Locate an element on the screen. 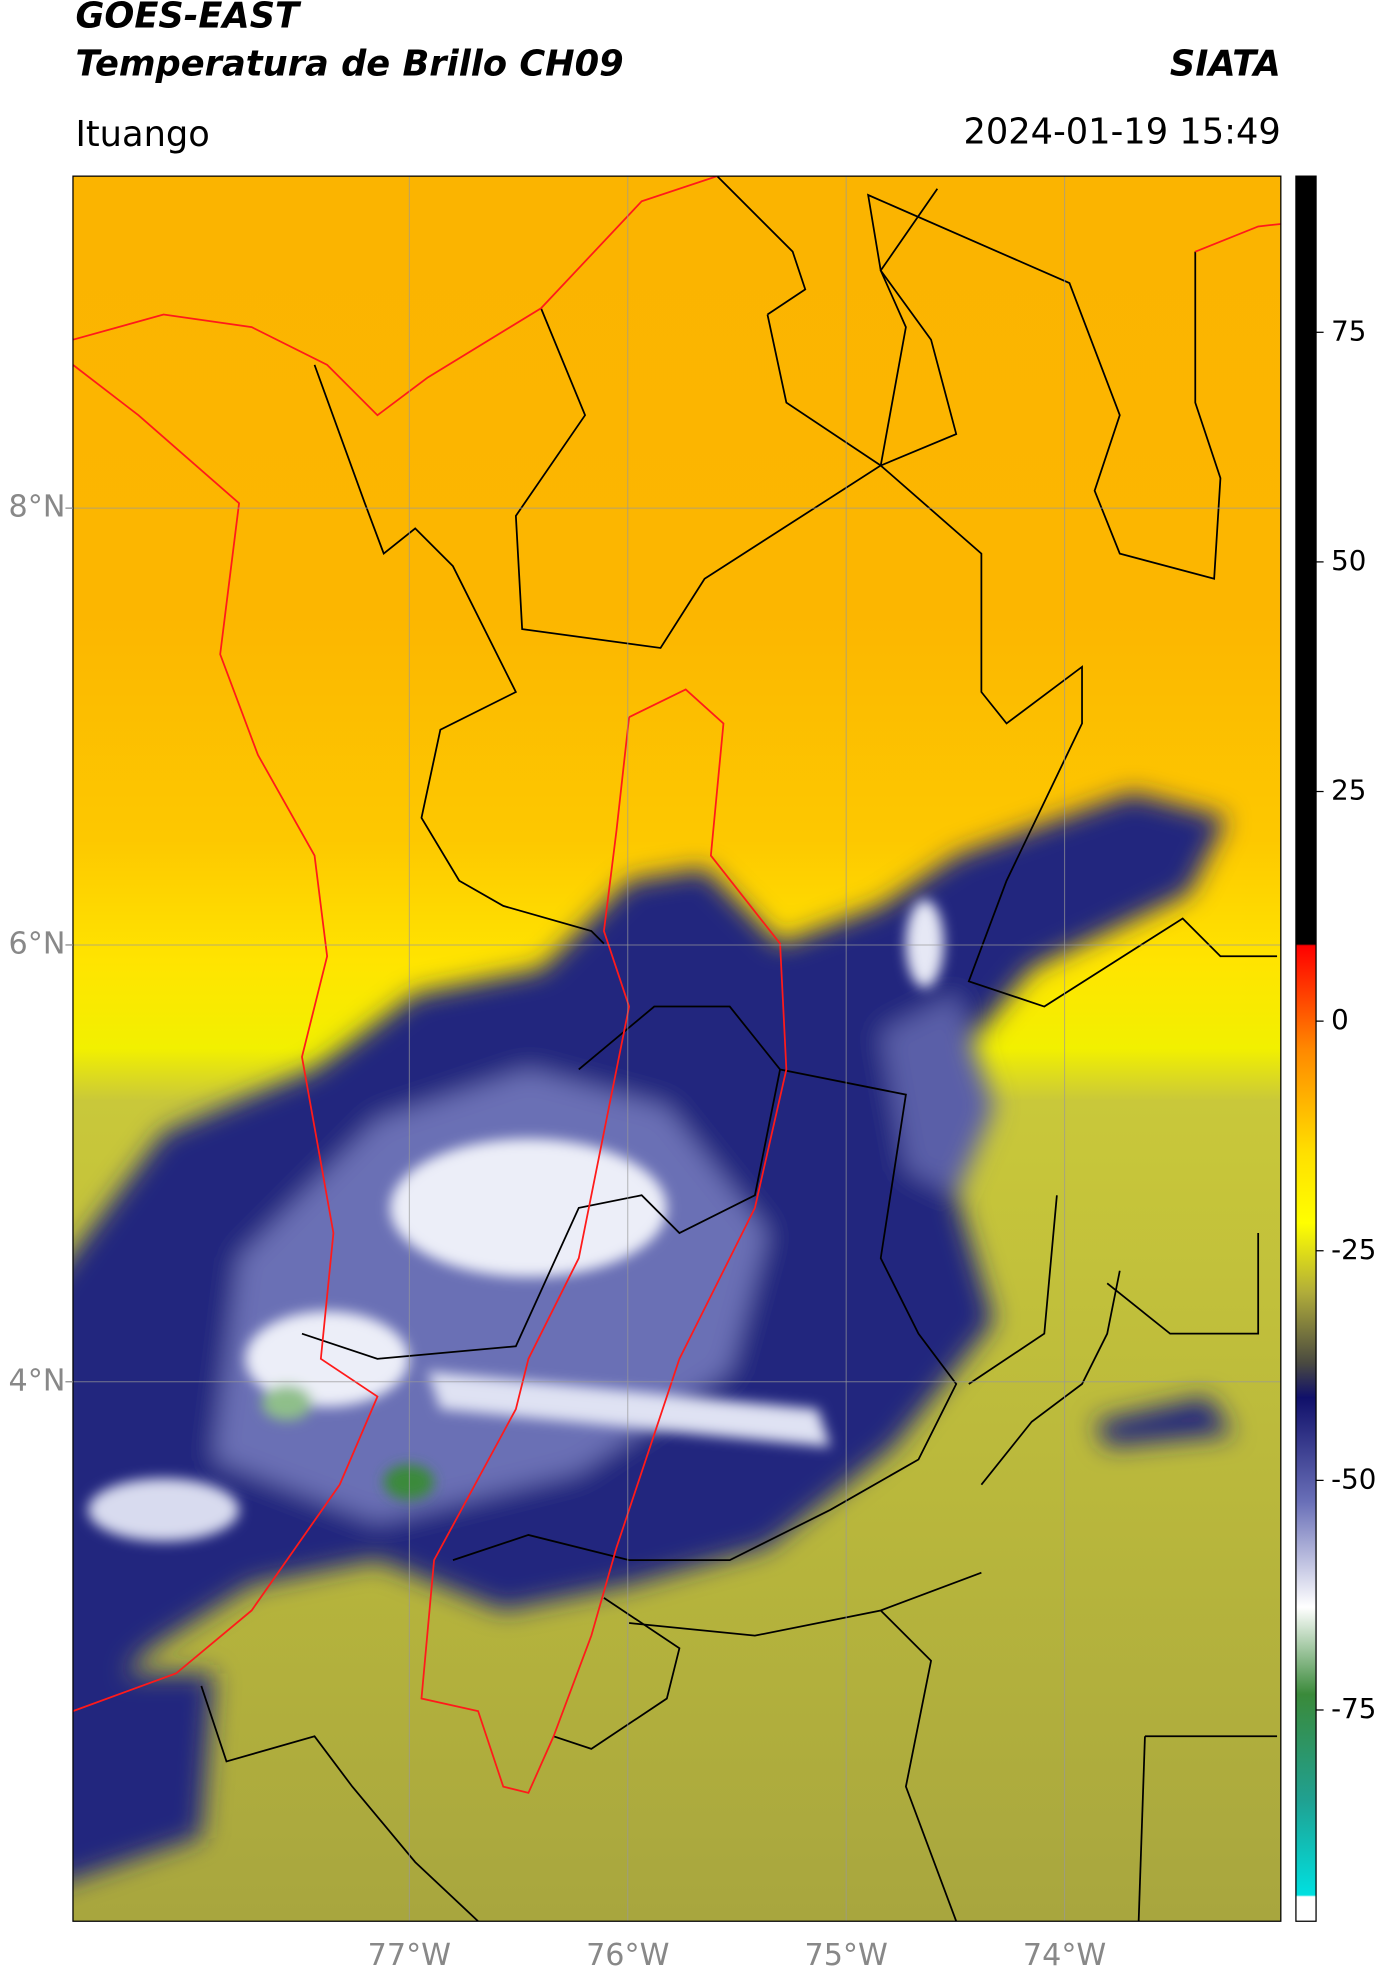 Image resolution: width=1384 pixels, height=1981 pixels. region: Ituango is located at coordinates (142, 134).